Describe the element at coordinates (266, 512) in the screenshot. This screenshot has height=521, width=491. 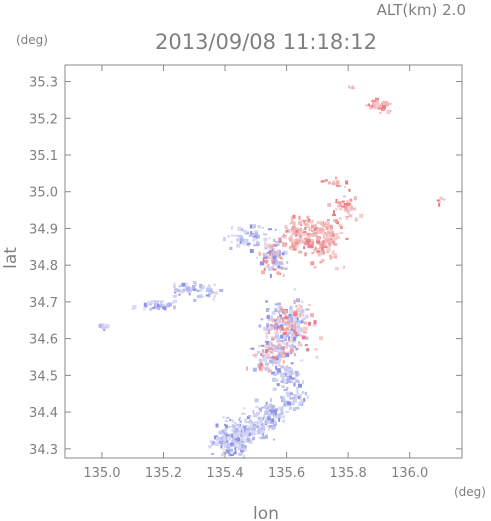
I see `x-axis-label: lon` at that location.